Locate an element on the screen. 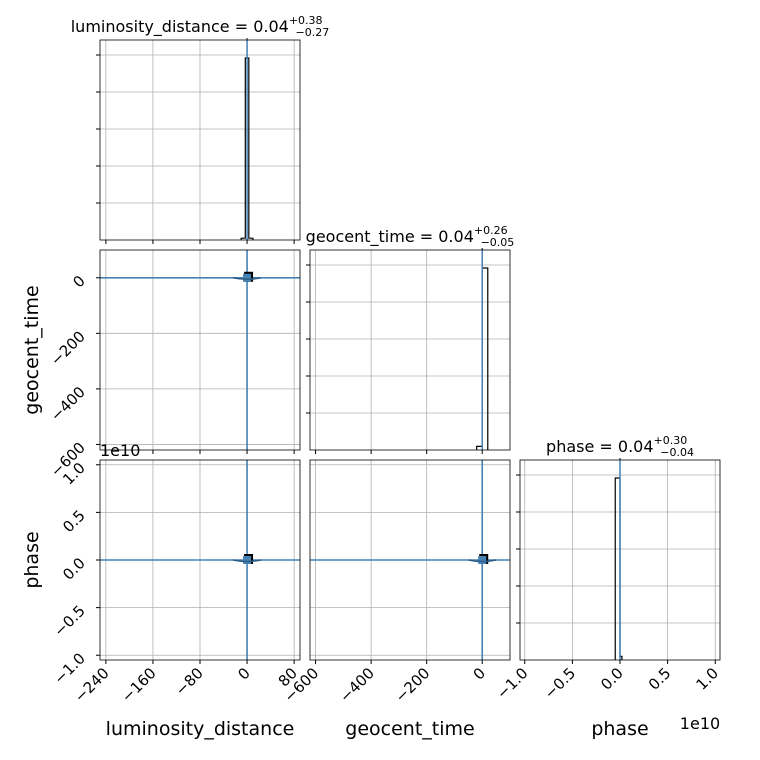 The width and height of the screenshot is (760, 760). x-offset-text: 1e10 is located at coordinates (700, 723).